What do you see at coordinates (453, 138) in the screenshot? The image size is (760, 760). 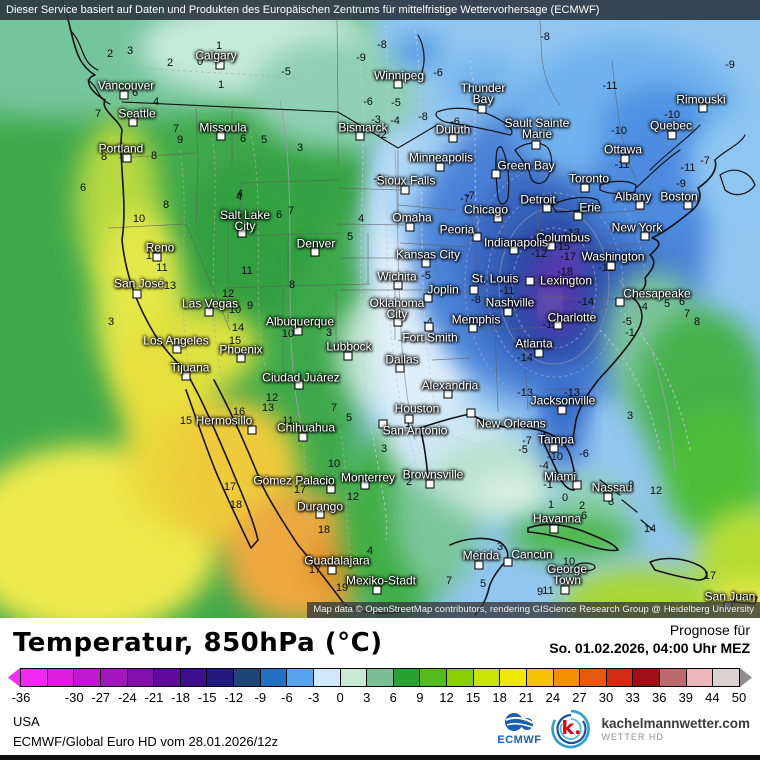 I see `city-marker-duluth` at bounding box center [453, 138].